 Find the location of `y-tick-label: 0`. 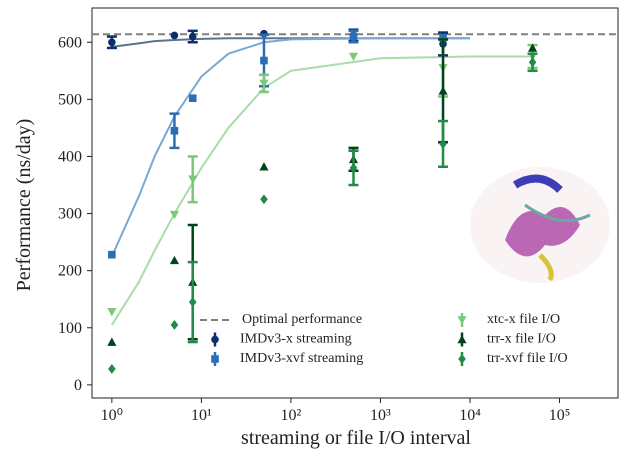

y-tick-label: 0 is located at coordinates (78, 385).